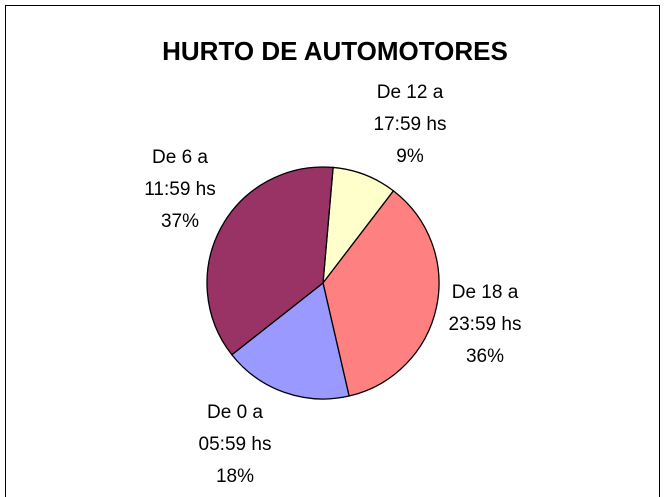  Describe the element at coordinates (410, 108) in the screenshot. I see `category-label: De 12 a 17:59 hs` at that location.